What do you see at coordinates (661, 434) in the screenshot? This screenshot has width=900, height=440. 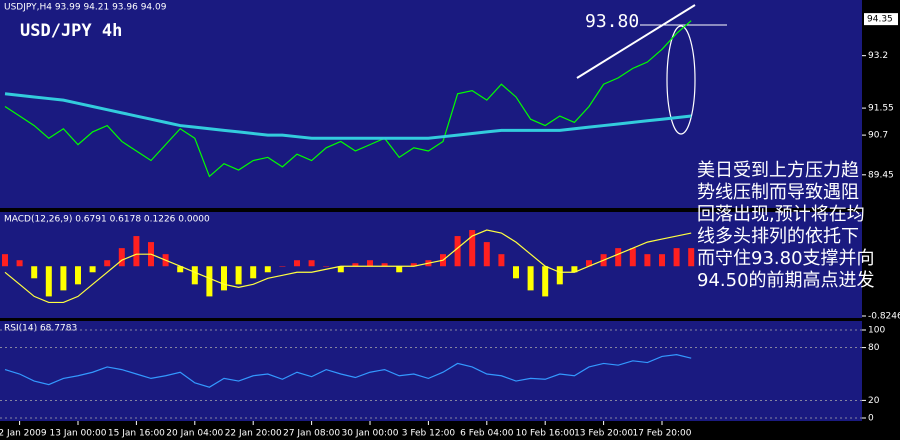 I see `x-tick-label: 17 Feb 20:00` at bounding box center [661, 434].